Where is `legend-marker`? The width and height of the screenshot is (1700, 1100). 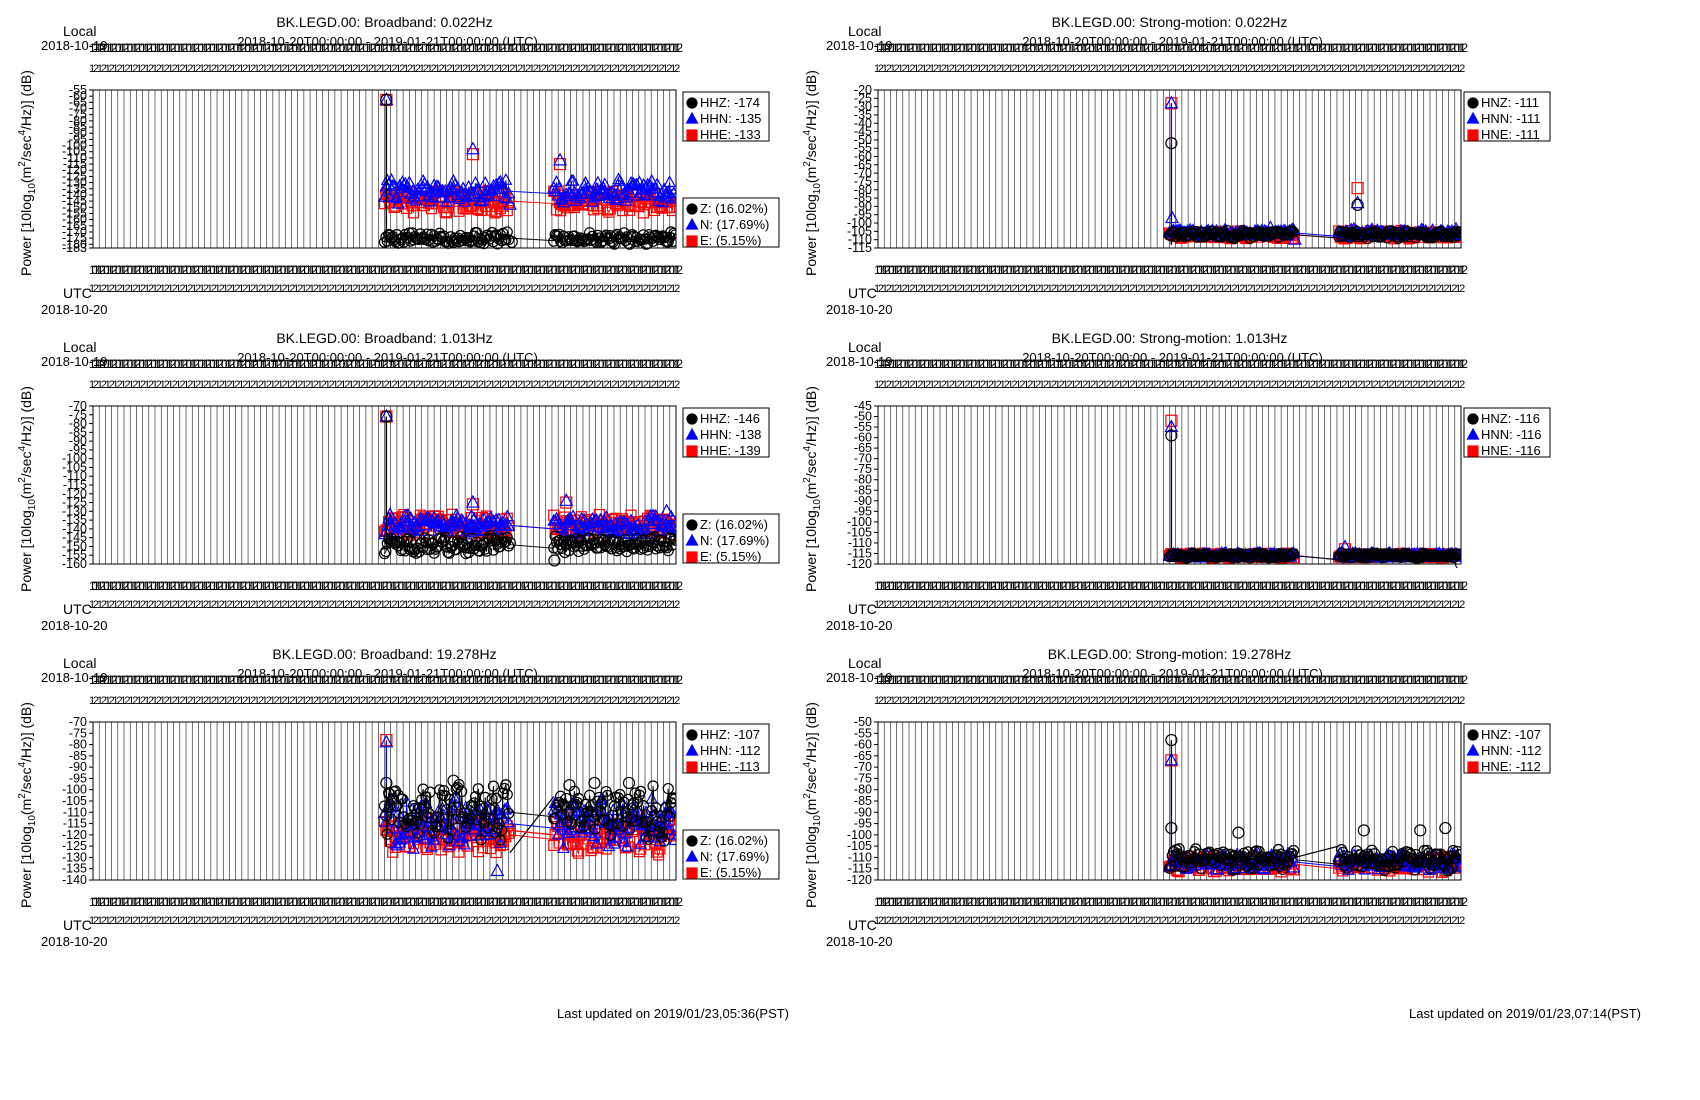
legend-marker is located at coordinates (692, 223).